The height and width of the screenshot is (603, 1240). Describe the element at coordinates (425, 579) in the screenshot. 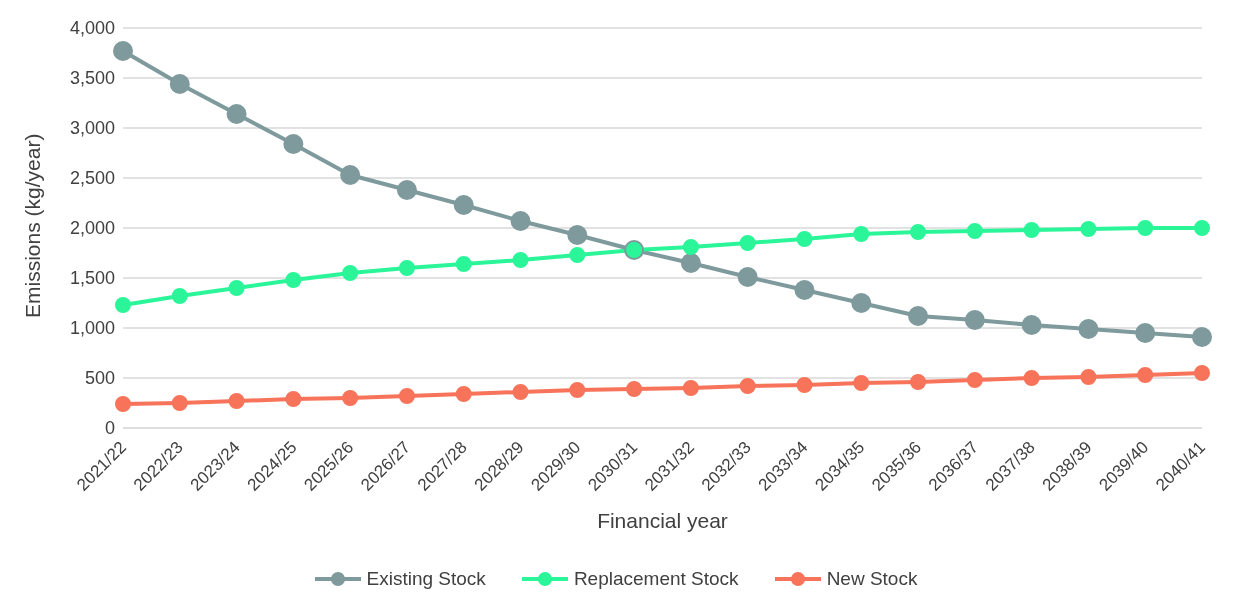

I see `legend-label: Existing Stock` at that location.